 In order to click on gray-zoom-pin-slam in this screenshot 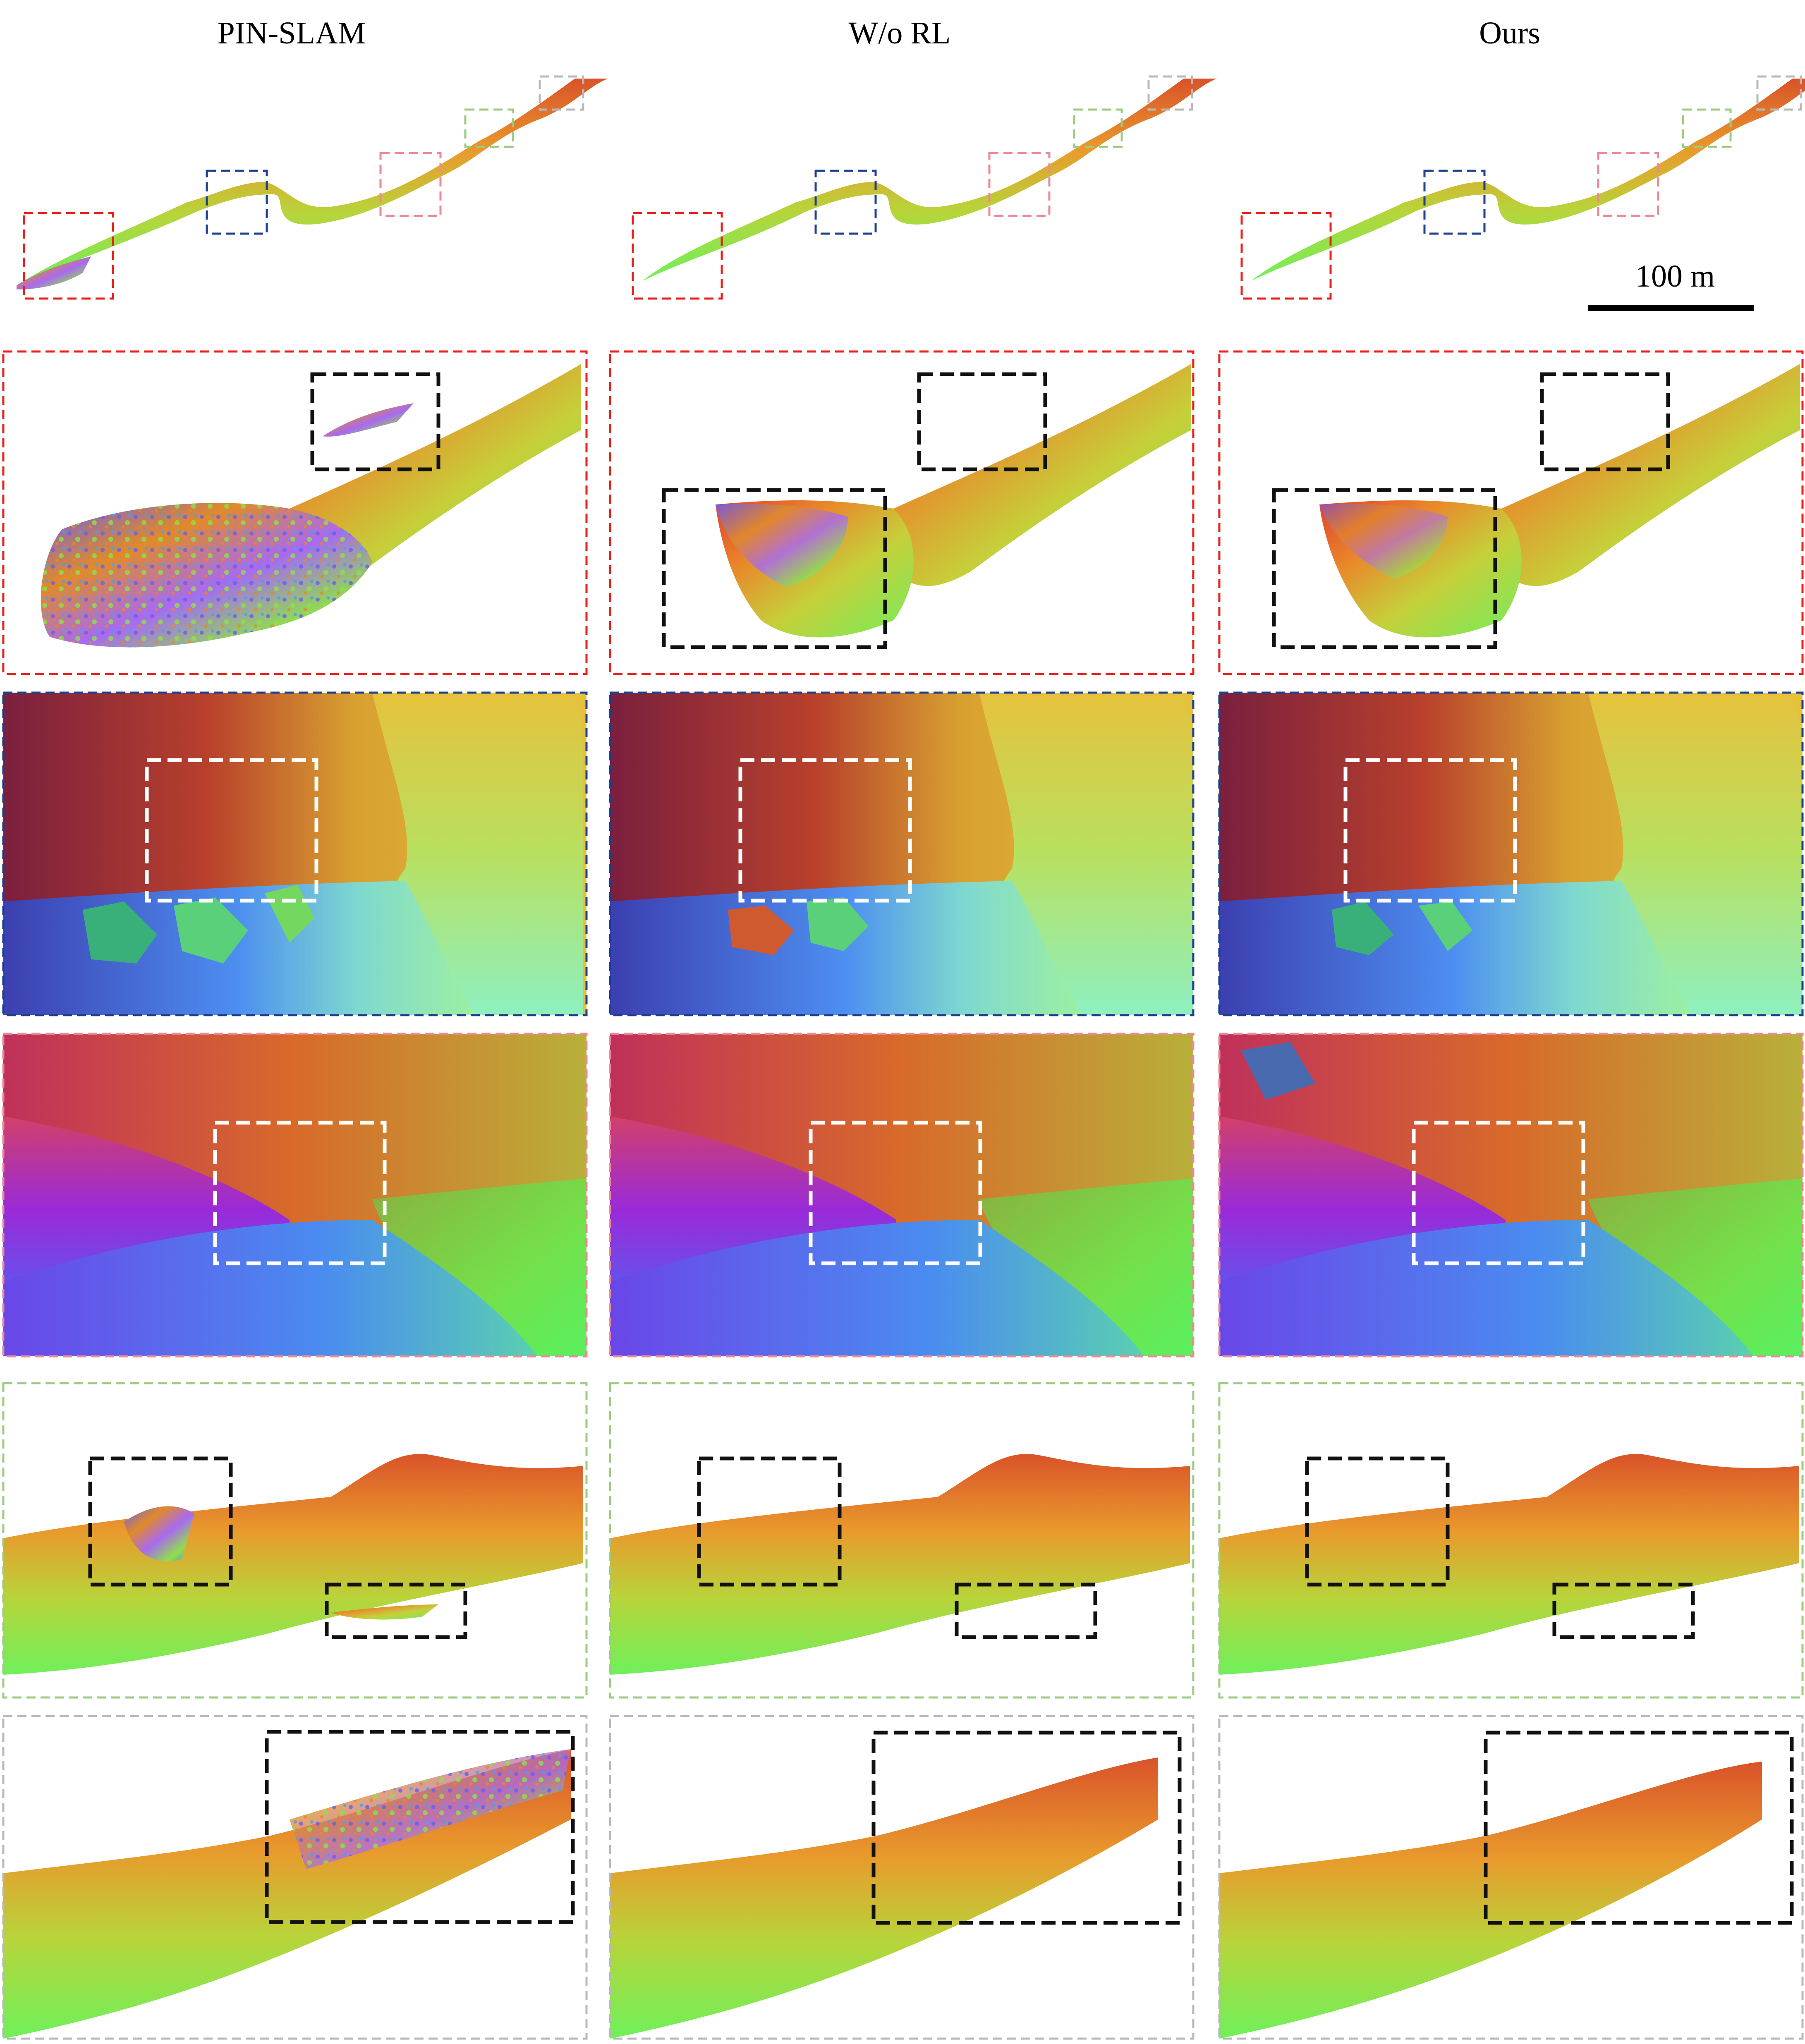, I will do `click(295, 1878)`.